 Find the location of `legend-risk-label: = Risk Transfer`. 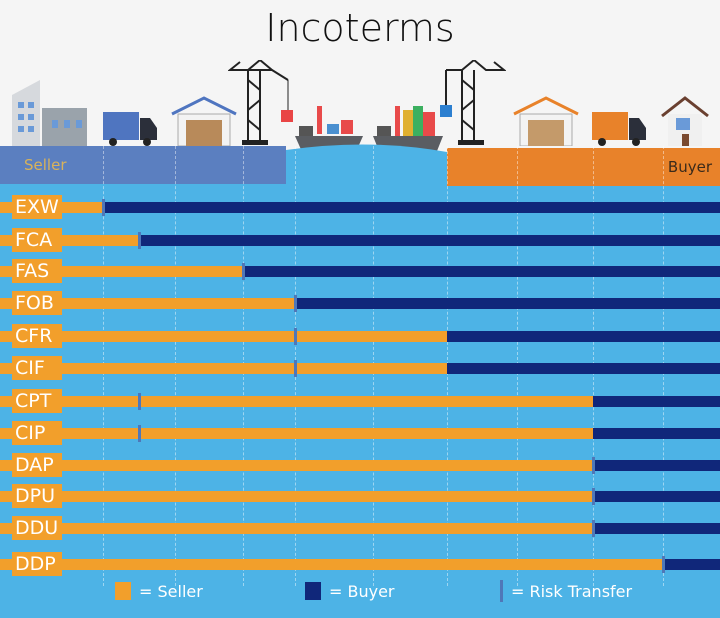

legend-risk-label: = Risk Transfer is located at coordinates (572, 591).